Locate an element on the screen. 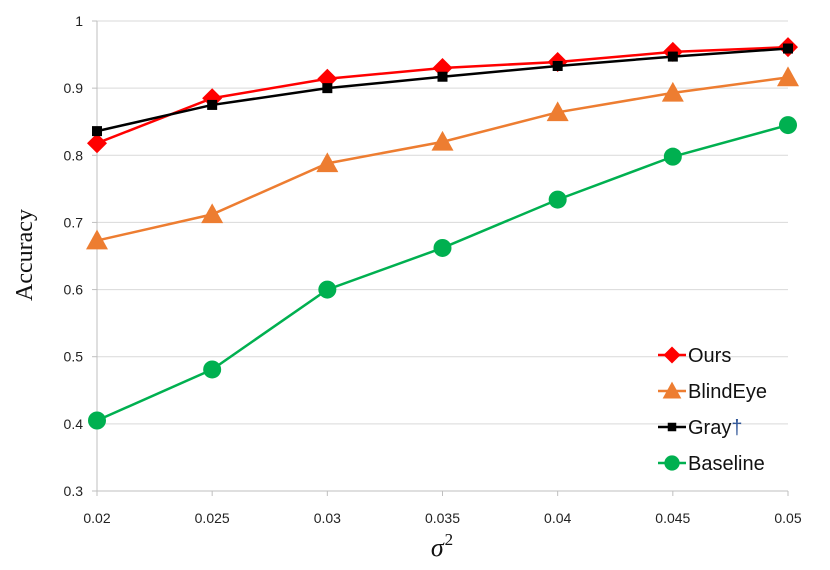 The height and width of the screenshot is (570, 830). y-tick-label: 1 is located at coordinates (79, 21).